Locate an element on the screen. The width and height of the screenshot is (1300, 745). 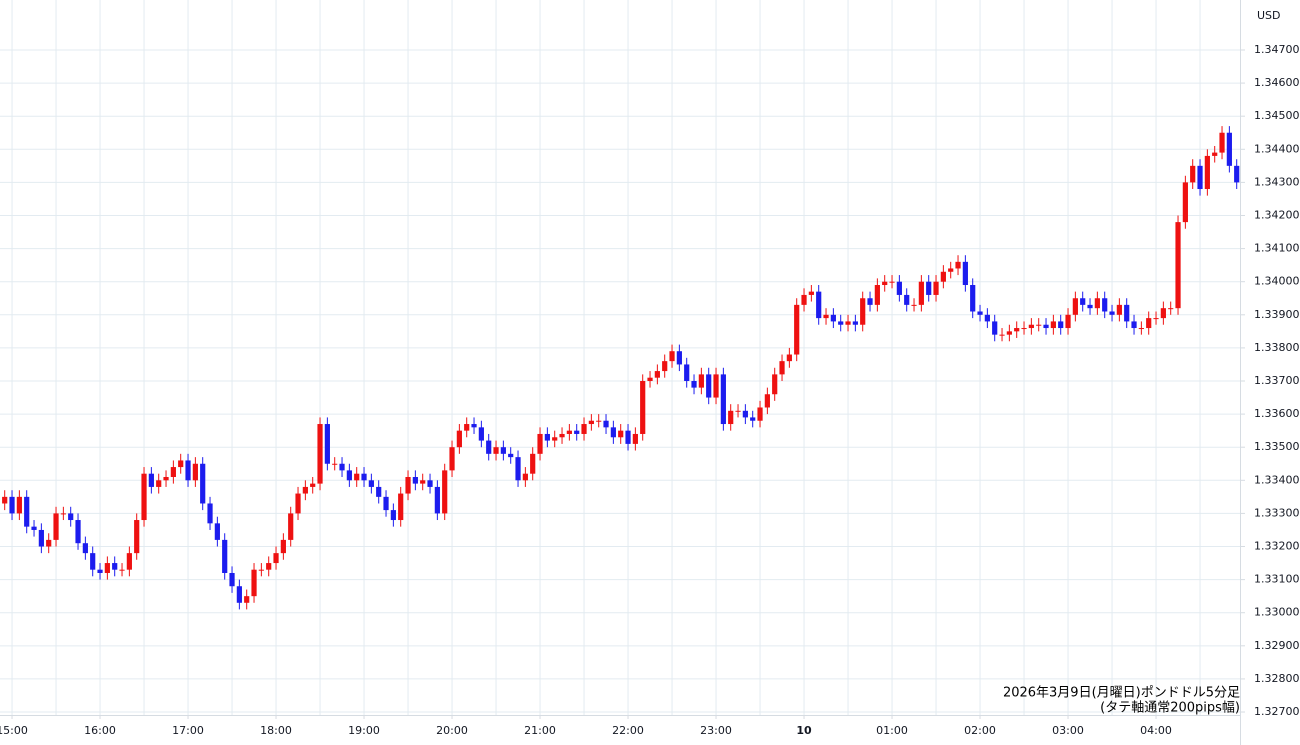
y-tick-label: 1.32900 is located at coordinates (1277, 645).